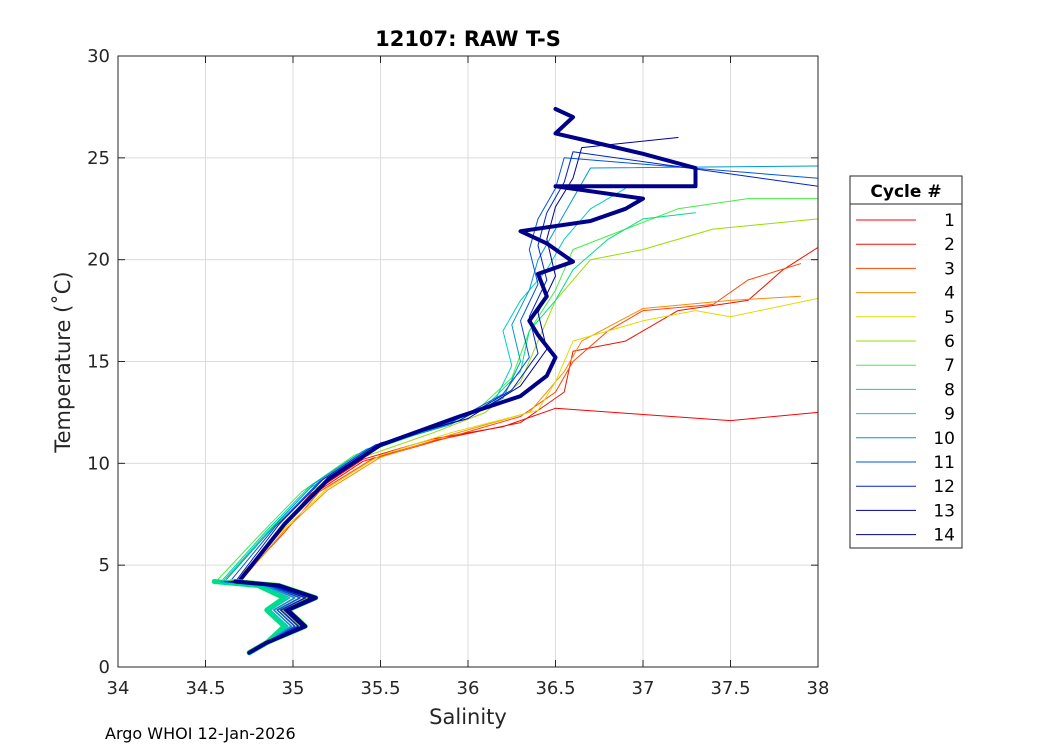  What do you see at coordinates (949, 415) in the screenshot?
I see `legend-label-9: 9` at bounding box center [949, 415].